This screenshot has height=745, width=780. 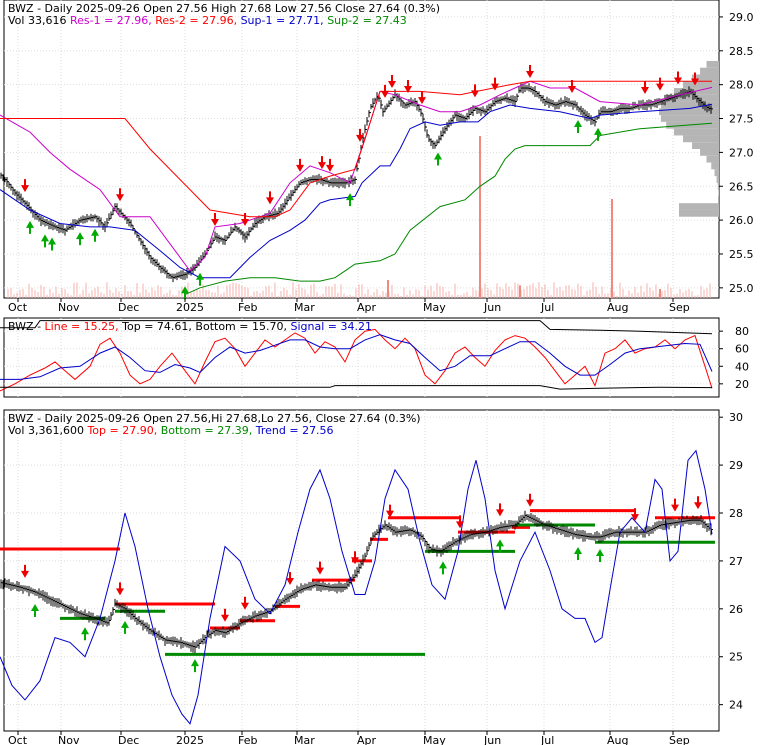 I want to click on x-tick-label: 2025, so click(x=190, y=739).